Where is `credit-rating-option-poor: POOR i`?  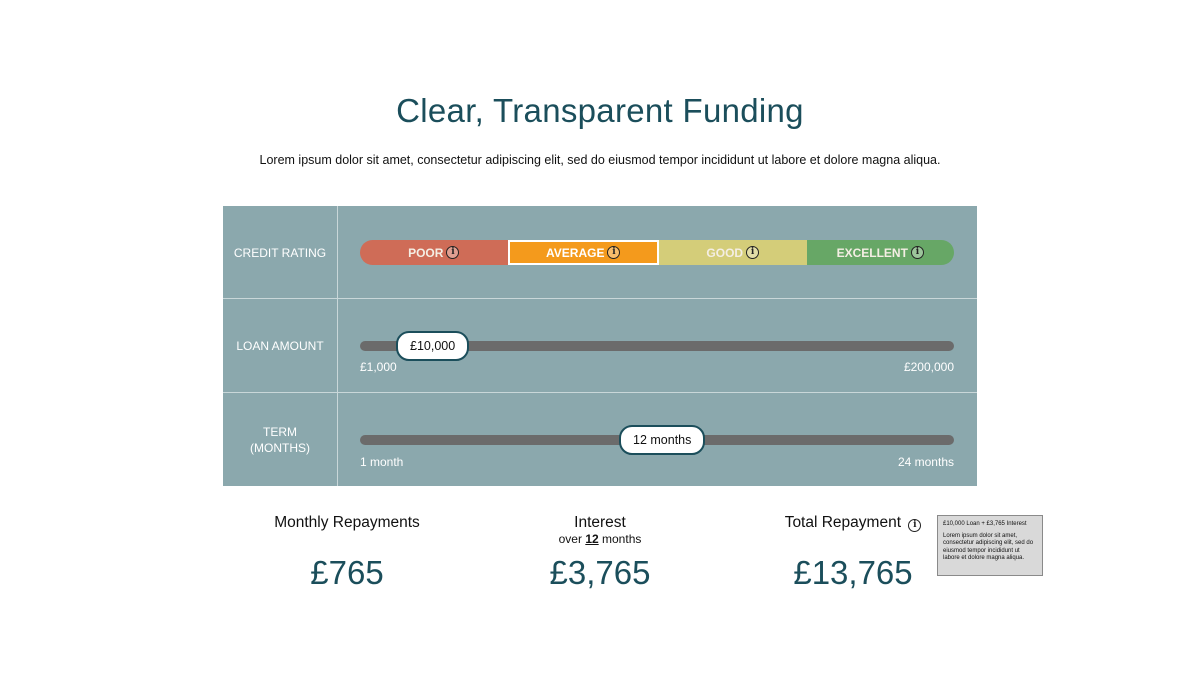
credit-rating-option-poor: POOR i is located at coordinates (434, 252).